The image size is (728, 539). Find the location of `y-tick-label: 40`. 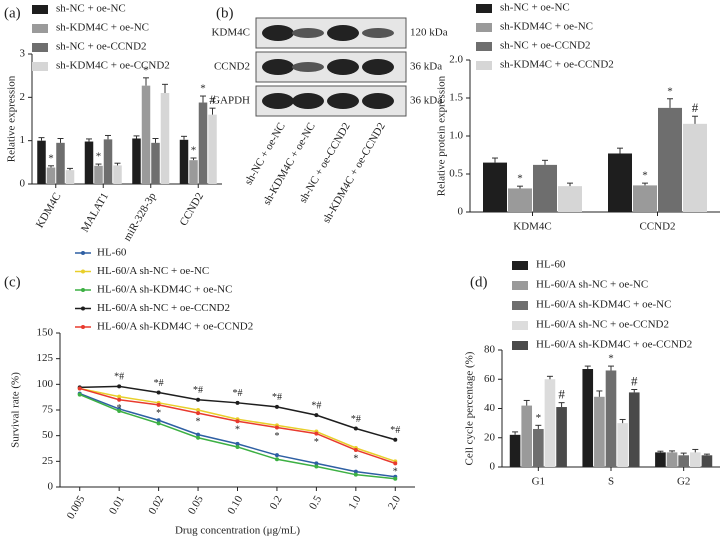

y-tick-label: 40 is located at coordinates (490, 408).